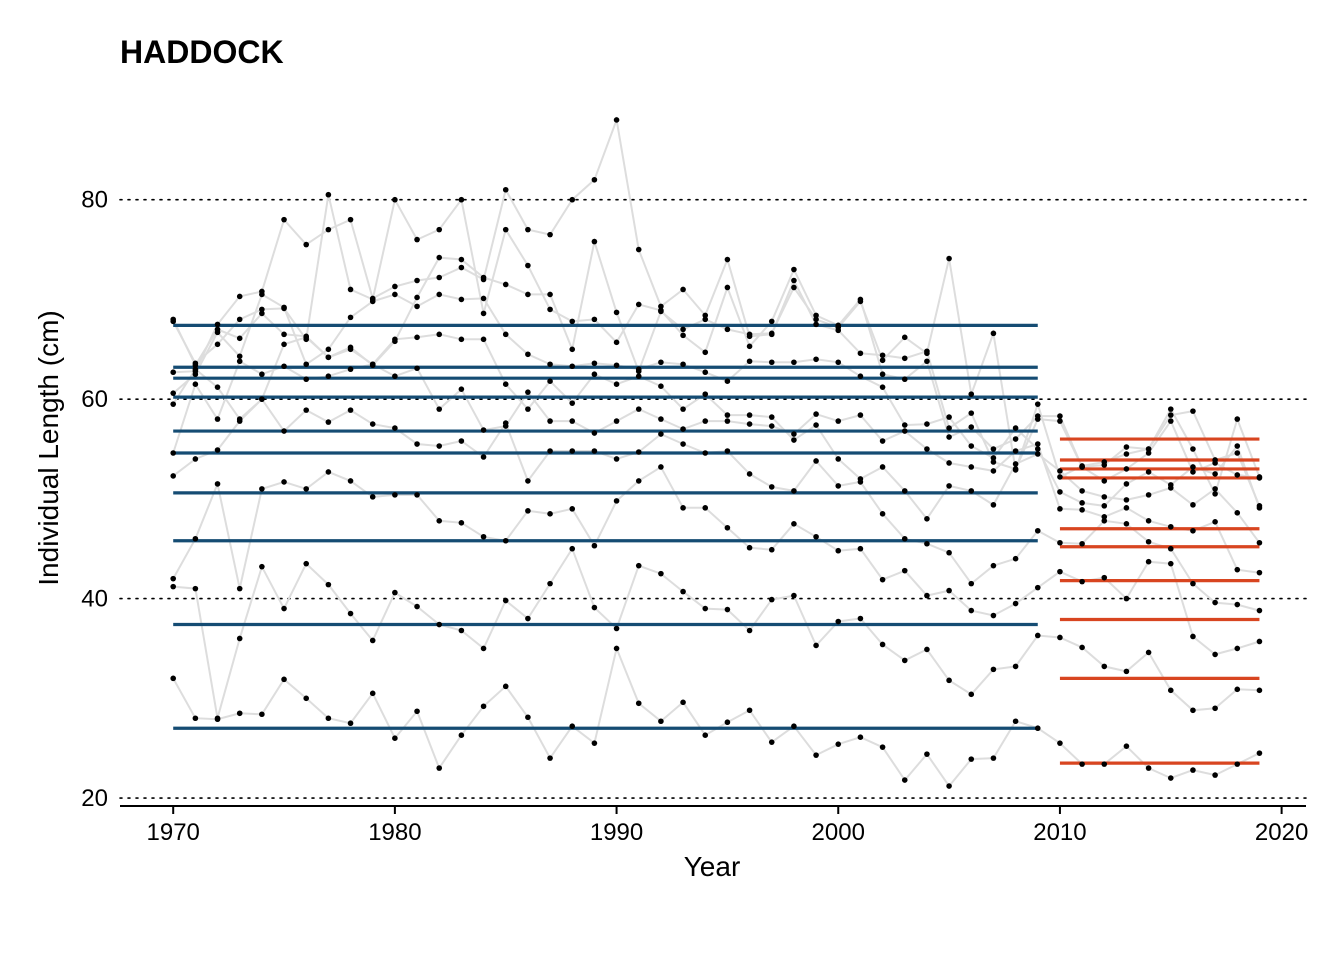  I want to click on series-line, so click(716, 716).